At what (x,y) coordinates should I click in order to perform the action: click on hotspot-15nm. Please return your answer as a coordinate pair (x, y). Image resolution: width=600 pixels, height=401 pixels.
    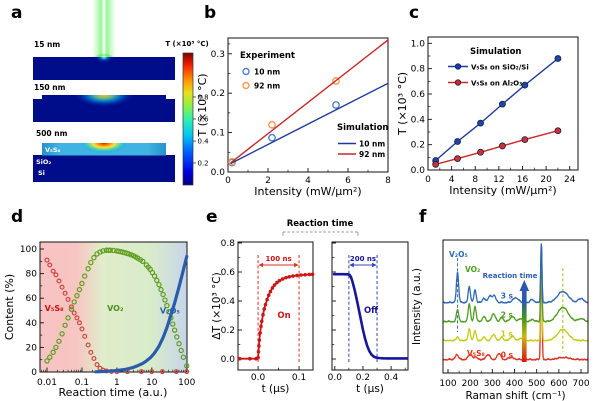
    Looking at the image, I should click on (104, 60).